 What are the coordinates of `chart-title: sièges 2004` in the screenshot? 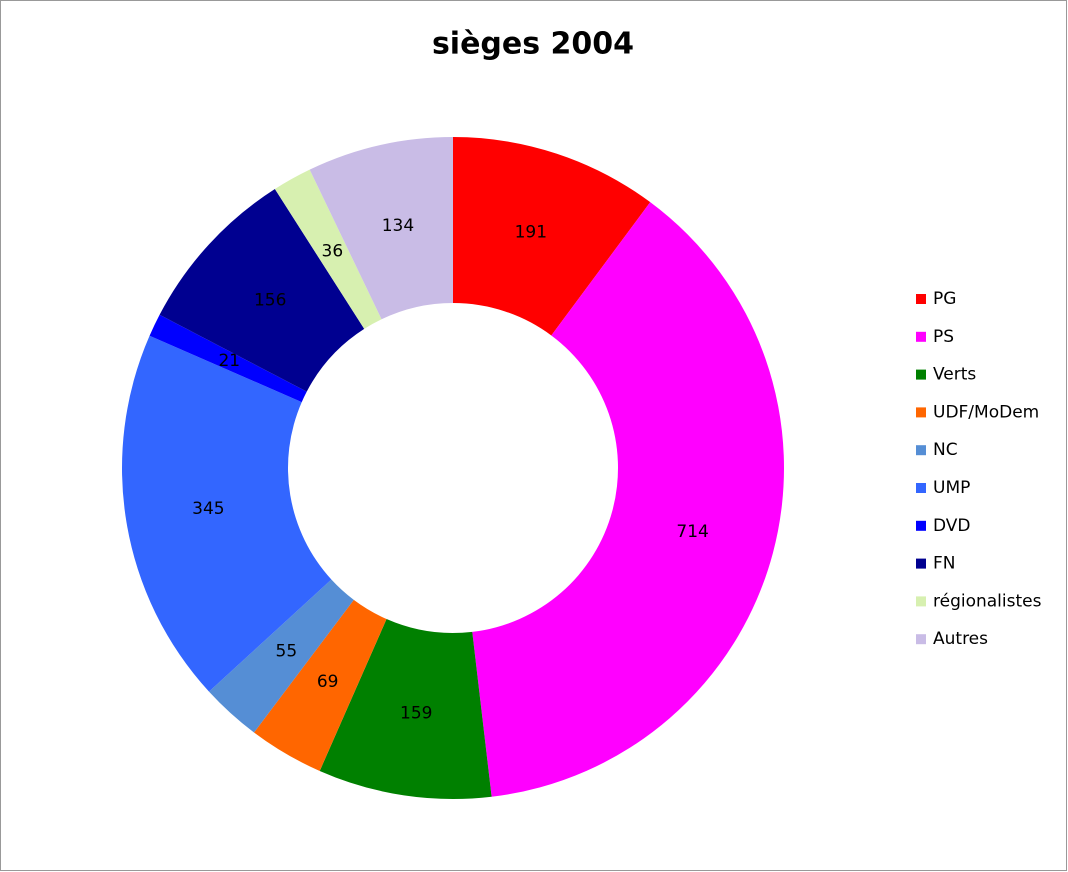 It's located at (533, 44).